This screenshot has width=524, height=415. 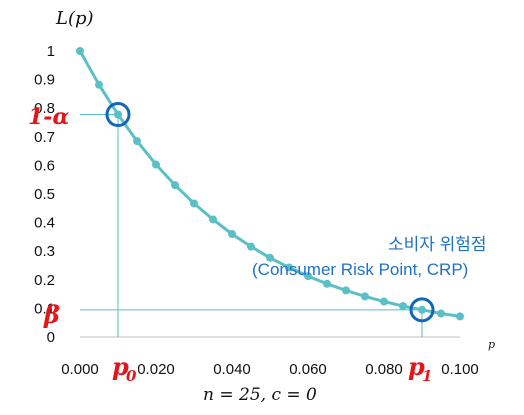 I want to click on annotation-p0-main: p, so click(x=120, y=366).